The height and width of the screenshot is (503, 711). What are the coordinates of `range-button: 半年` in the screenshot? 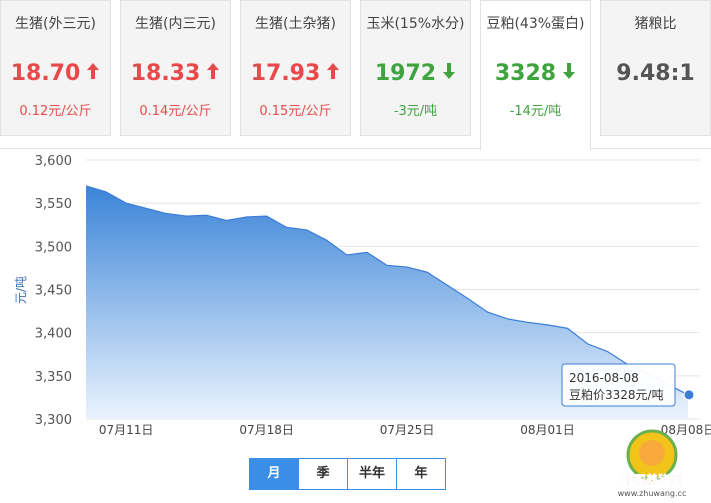 It's located at (371, 474).